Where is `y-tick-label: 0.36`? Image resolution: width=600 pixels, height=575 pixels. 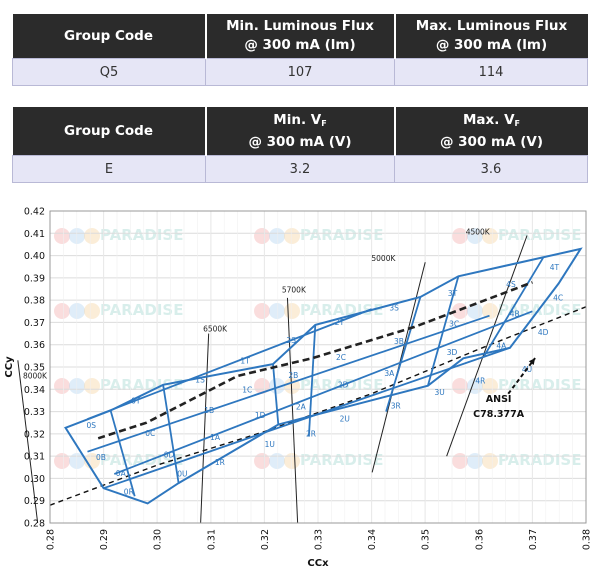
y-tick-label: 0.36 is located at coordinates (34, 345).